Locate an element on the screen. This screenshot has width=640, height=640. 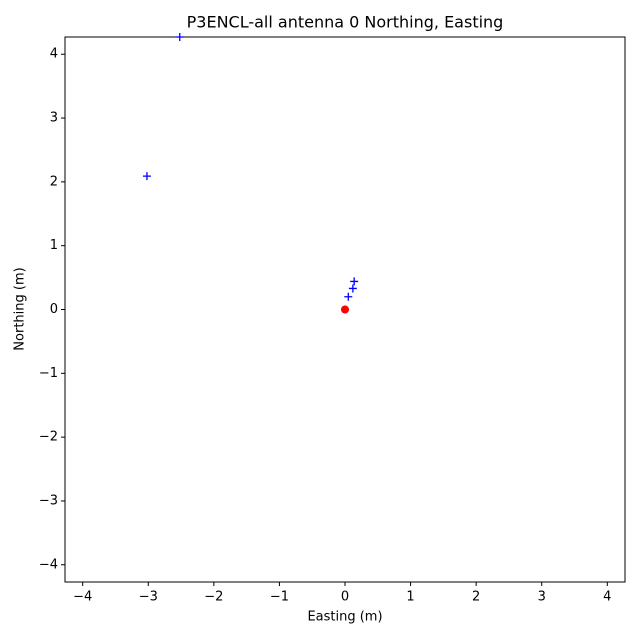
x-tick-label: 3 is located at coordinates (542, 597).